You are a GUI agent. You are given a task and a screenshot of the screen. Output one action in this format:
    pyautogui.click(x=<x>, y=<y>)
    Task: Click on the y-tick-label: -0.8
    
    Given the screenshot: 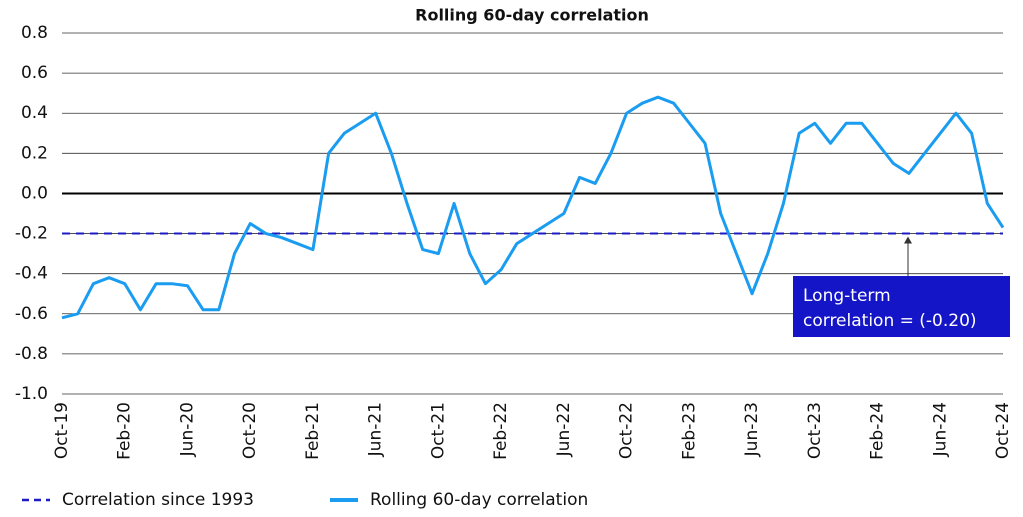 What is the action you would take?
    pyautogui.click(x=31, y=354)
    